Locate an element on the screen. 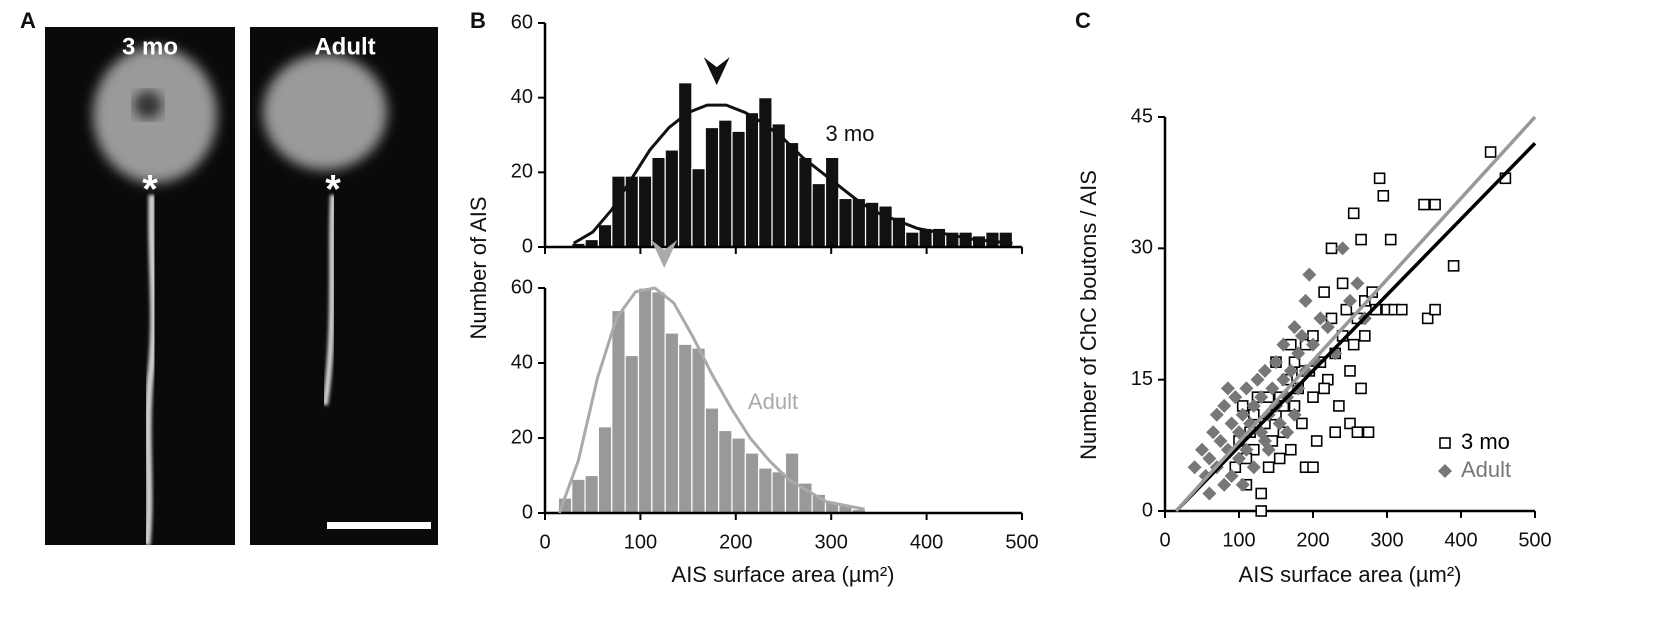 This screenshot has height=626, width=1669. micrograph: Adult * is located at coordinates (344, 286).